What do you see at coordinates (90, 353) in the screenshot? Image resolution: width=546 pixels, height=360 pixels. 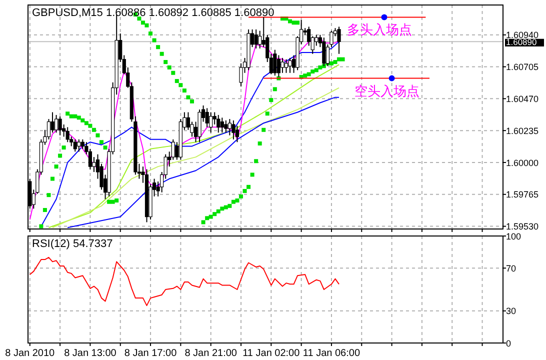 I see `x-tick-label: 8 Jan 13:00` at bounding box center [90, 353].